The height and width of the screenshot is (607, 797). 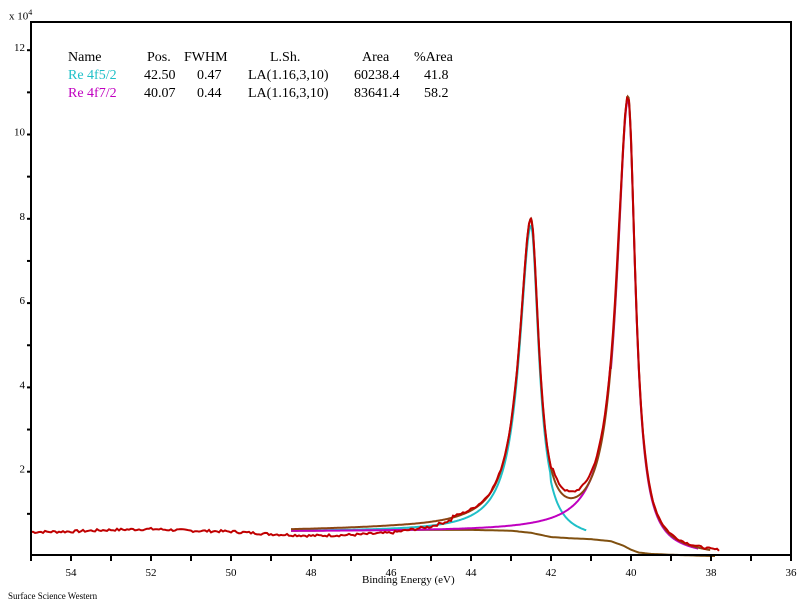 What do you see at coordinates (151, 573) in the screenshot?
I see `x-tick-label: 52` at bounding box center [151, 573].